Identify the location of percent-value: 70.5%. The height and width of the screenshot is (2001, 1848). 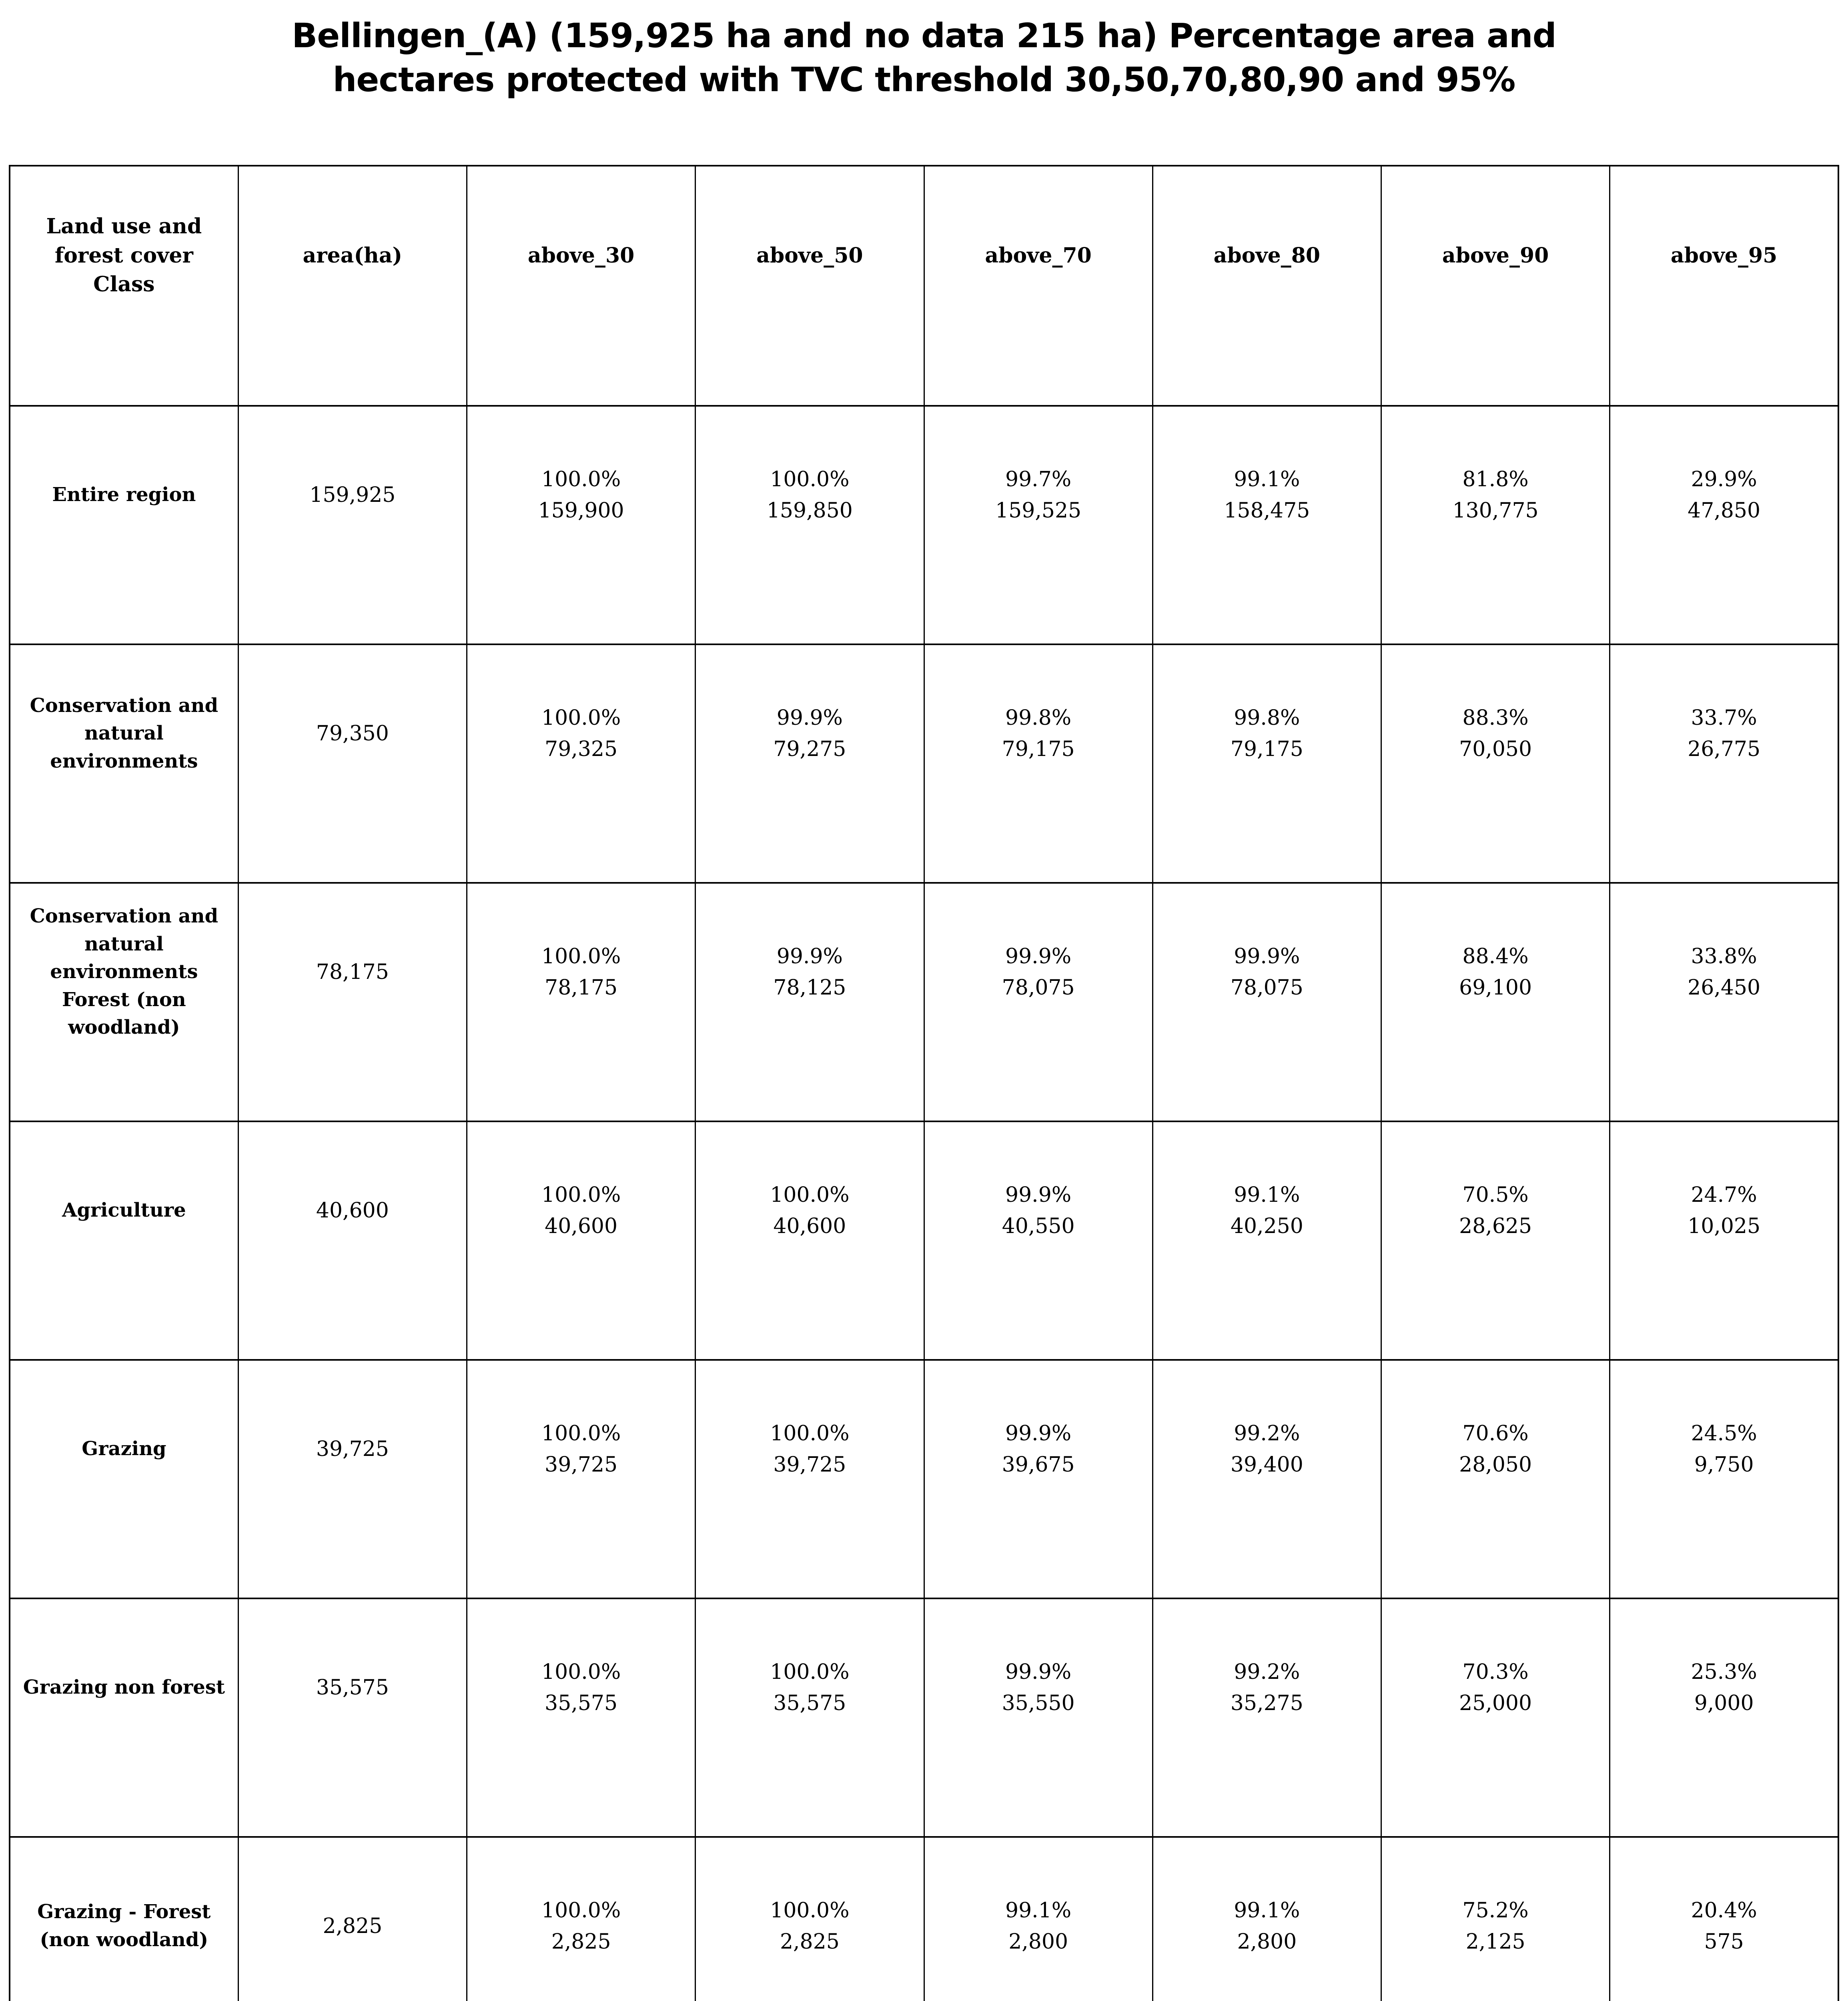
(1495, 1195).